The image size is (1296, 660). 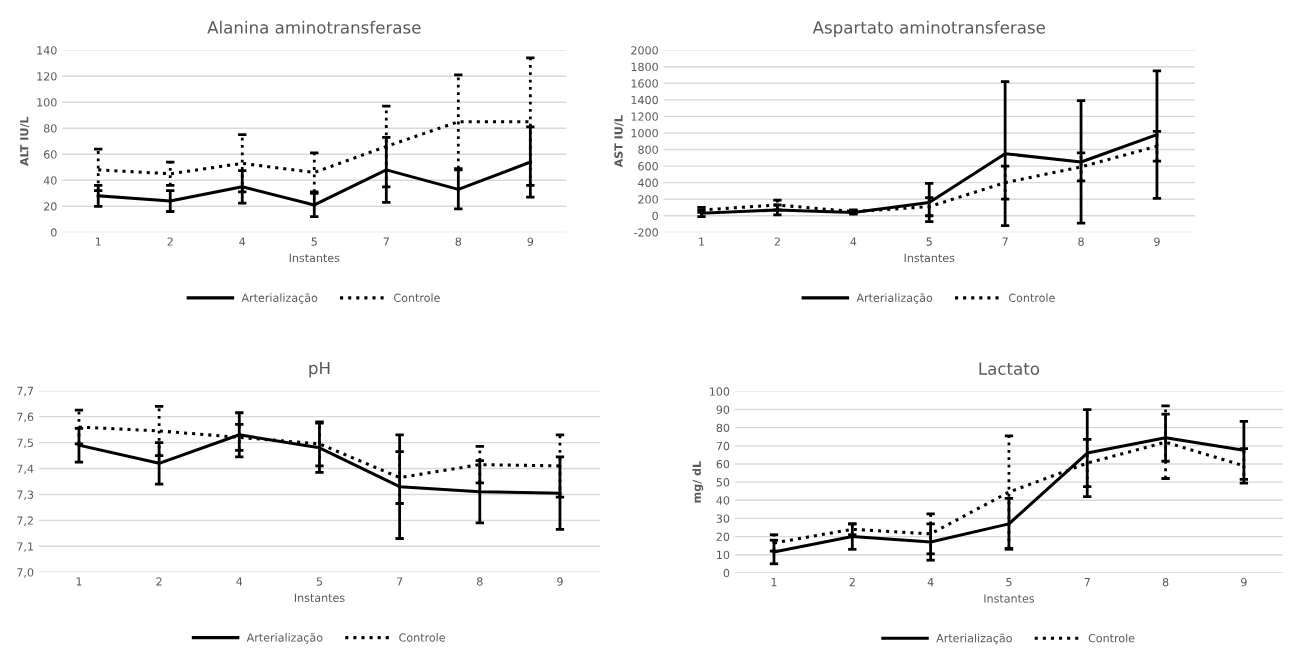 What do you see at coordinates (646, 232) in the screenshot?
I see `y-tick-label: -200` at bounding box center [646, 232].